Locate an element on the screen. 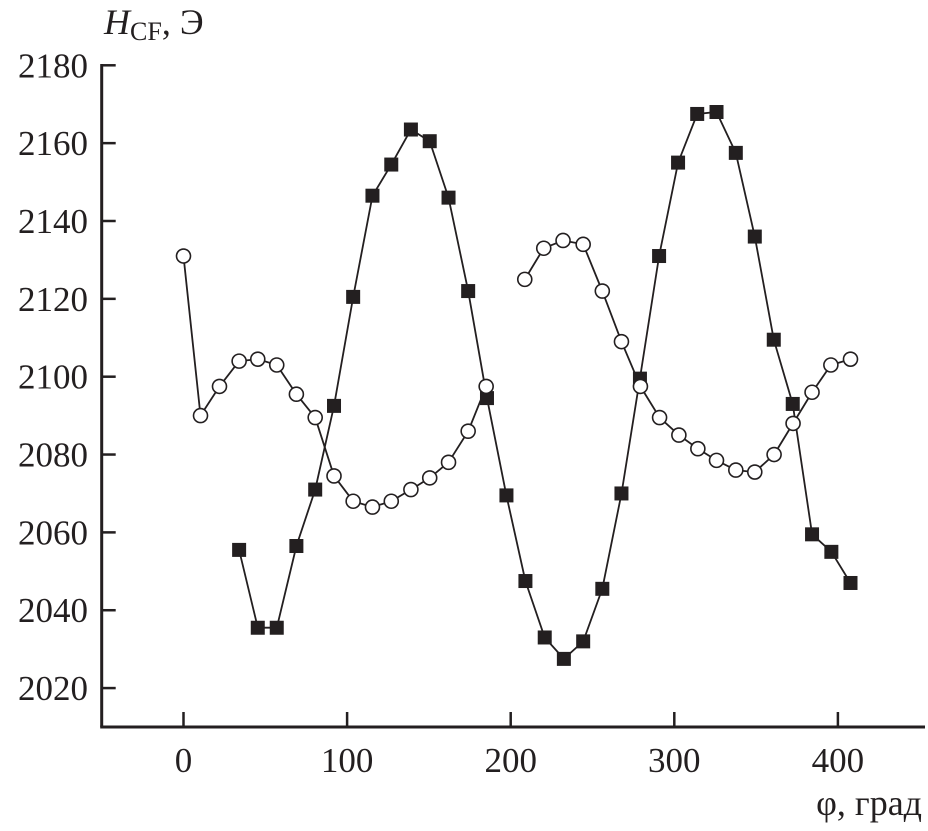 The width and height of the screenshot is (928, 831). y-ticks: 2020 2040 2060 2080 2100 2120 2140 2160 2180 is located at coordinates (67, 377).